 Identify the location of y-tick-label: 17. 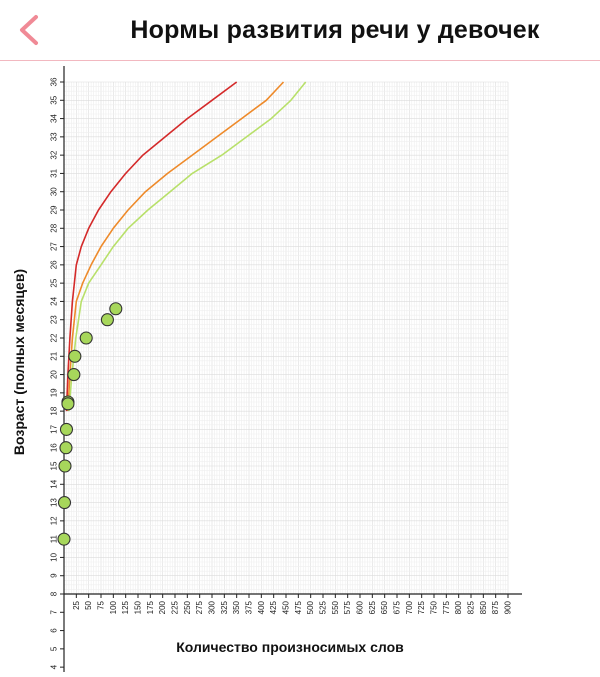
(54, 428).